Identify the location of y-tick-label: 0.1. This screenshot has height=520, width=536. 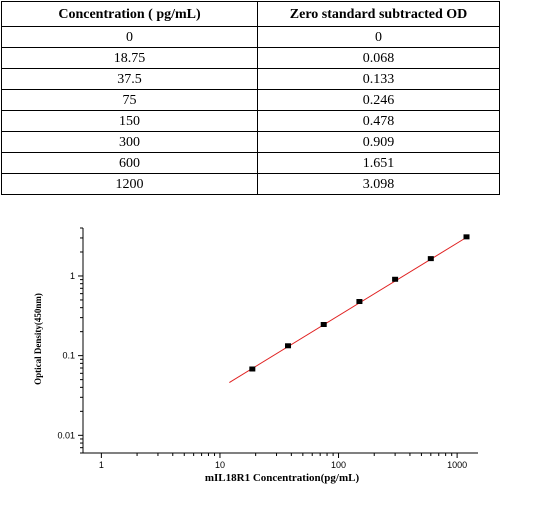
(68, 356).